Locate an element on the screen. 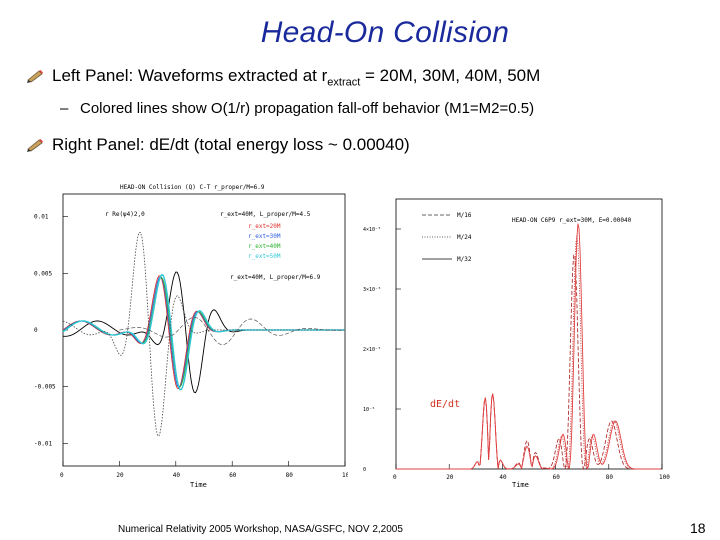  energy-x-tick-label: 80 is located at coordinates (610, 477).